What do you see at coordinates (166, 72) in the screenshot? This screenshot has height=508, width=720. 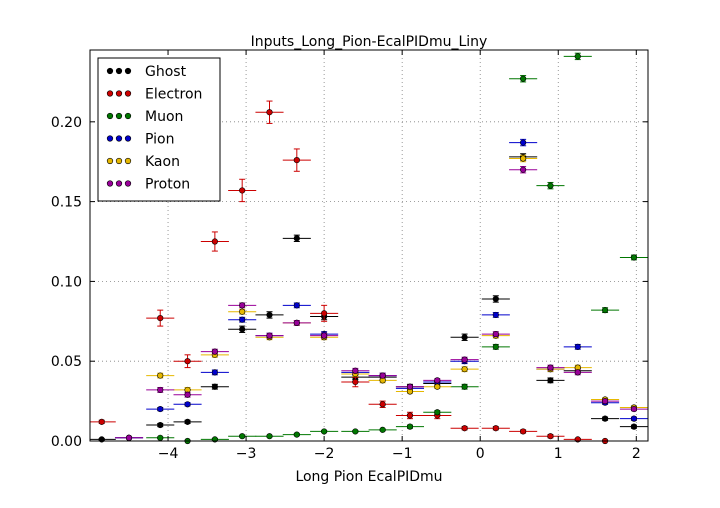 I see `legend-label: Ghost` at bounding box center [166, 72].